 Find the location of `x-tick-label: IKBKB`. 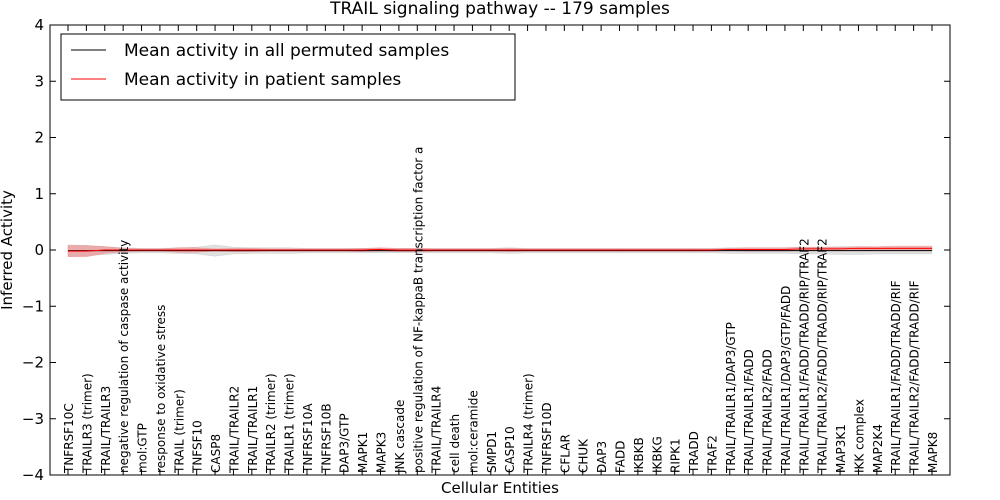

x-tick-label: IKBKB is located at coordinates (639, 455).